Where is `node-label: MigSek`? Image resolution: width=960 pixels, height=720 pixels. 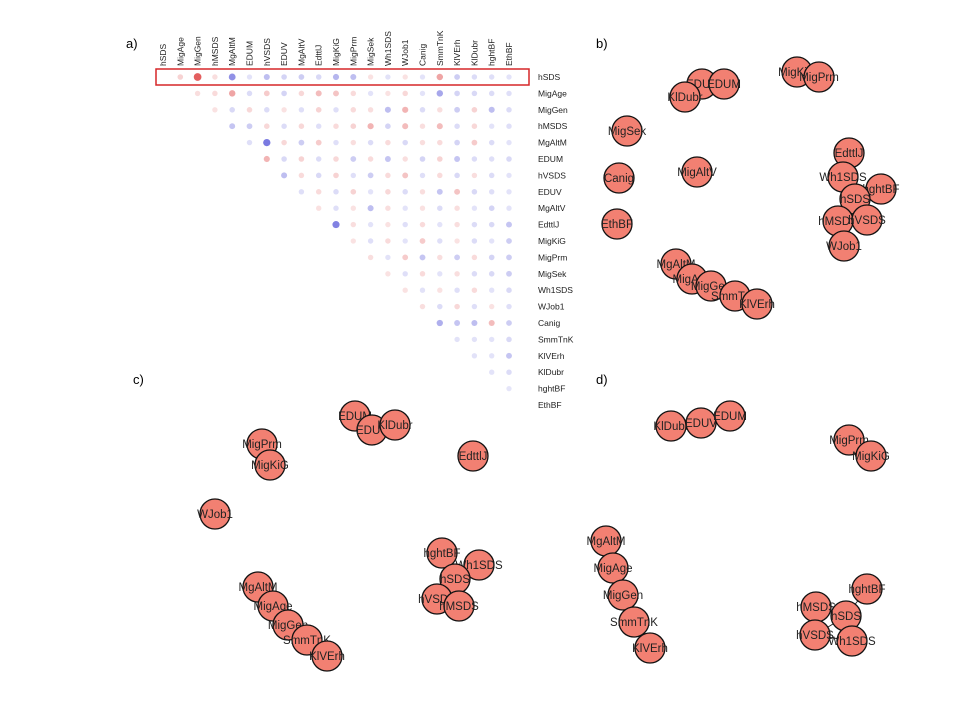 node-label: MigSek is located at coordinates (627, 132).